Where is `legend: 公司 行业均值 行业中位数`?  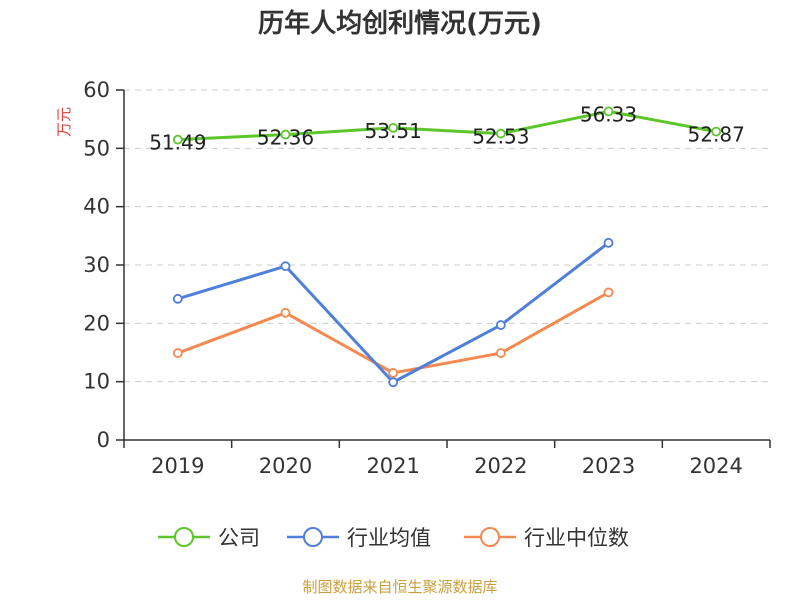
legend: 公司 行业均值 行业中位数 is located at coordinates (393, 538).